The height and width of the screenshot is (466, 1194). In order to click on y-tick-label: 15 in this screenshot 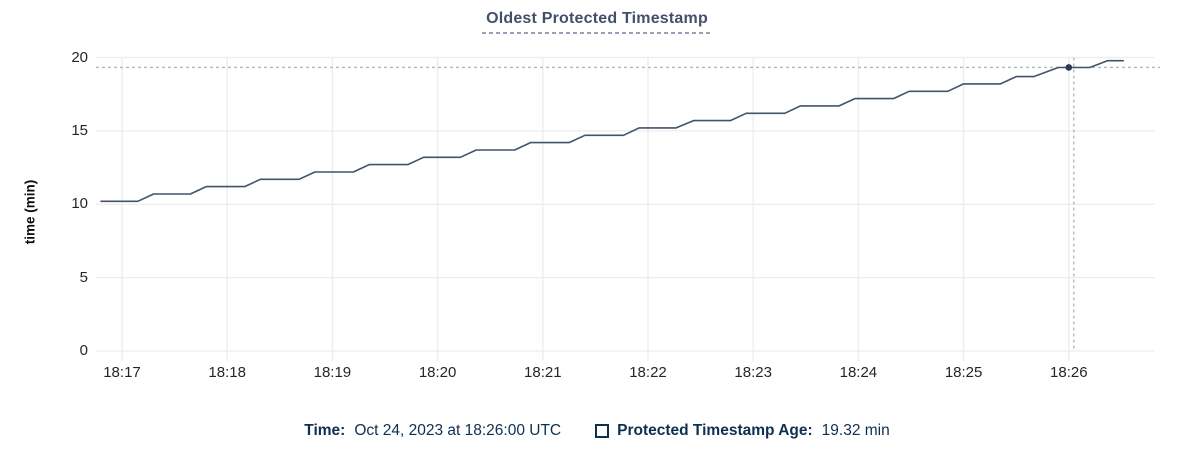, I will do `click(79, 130)`.